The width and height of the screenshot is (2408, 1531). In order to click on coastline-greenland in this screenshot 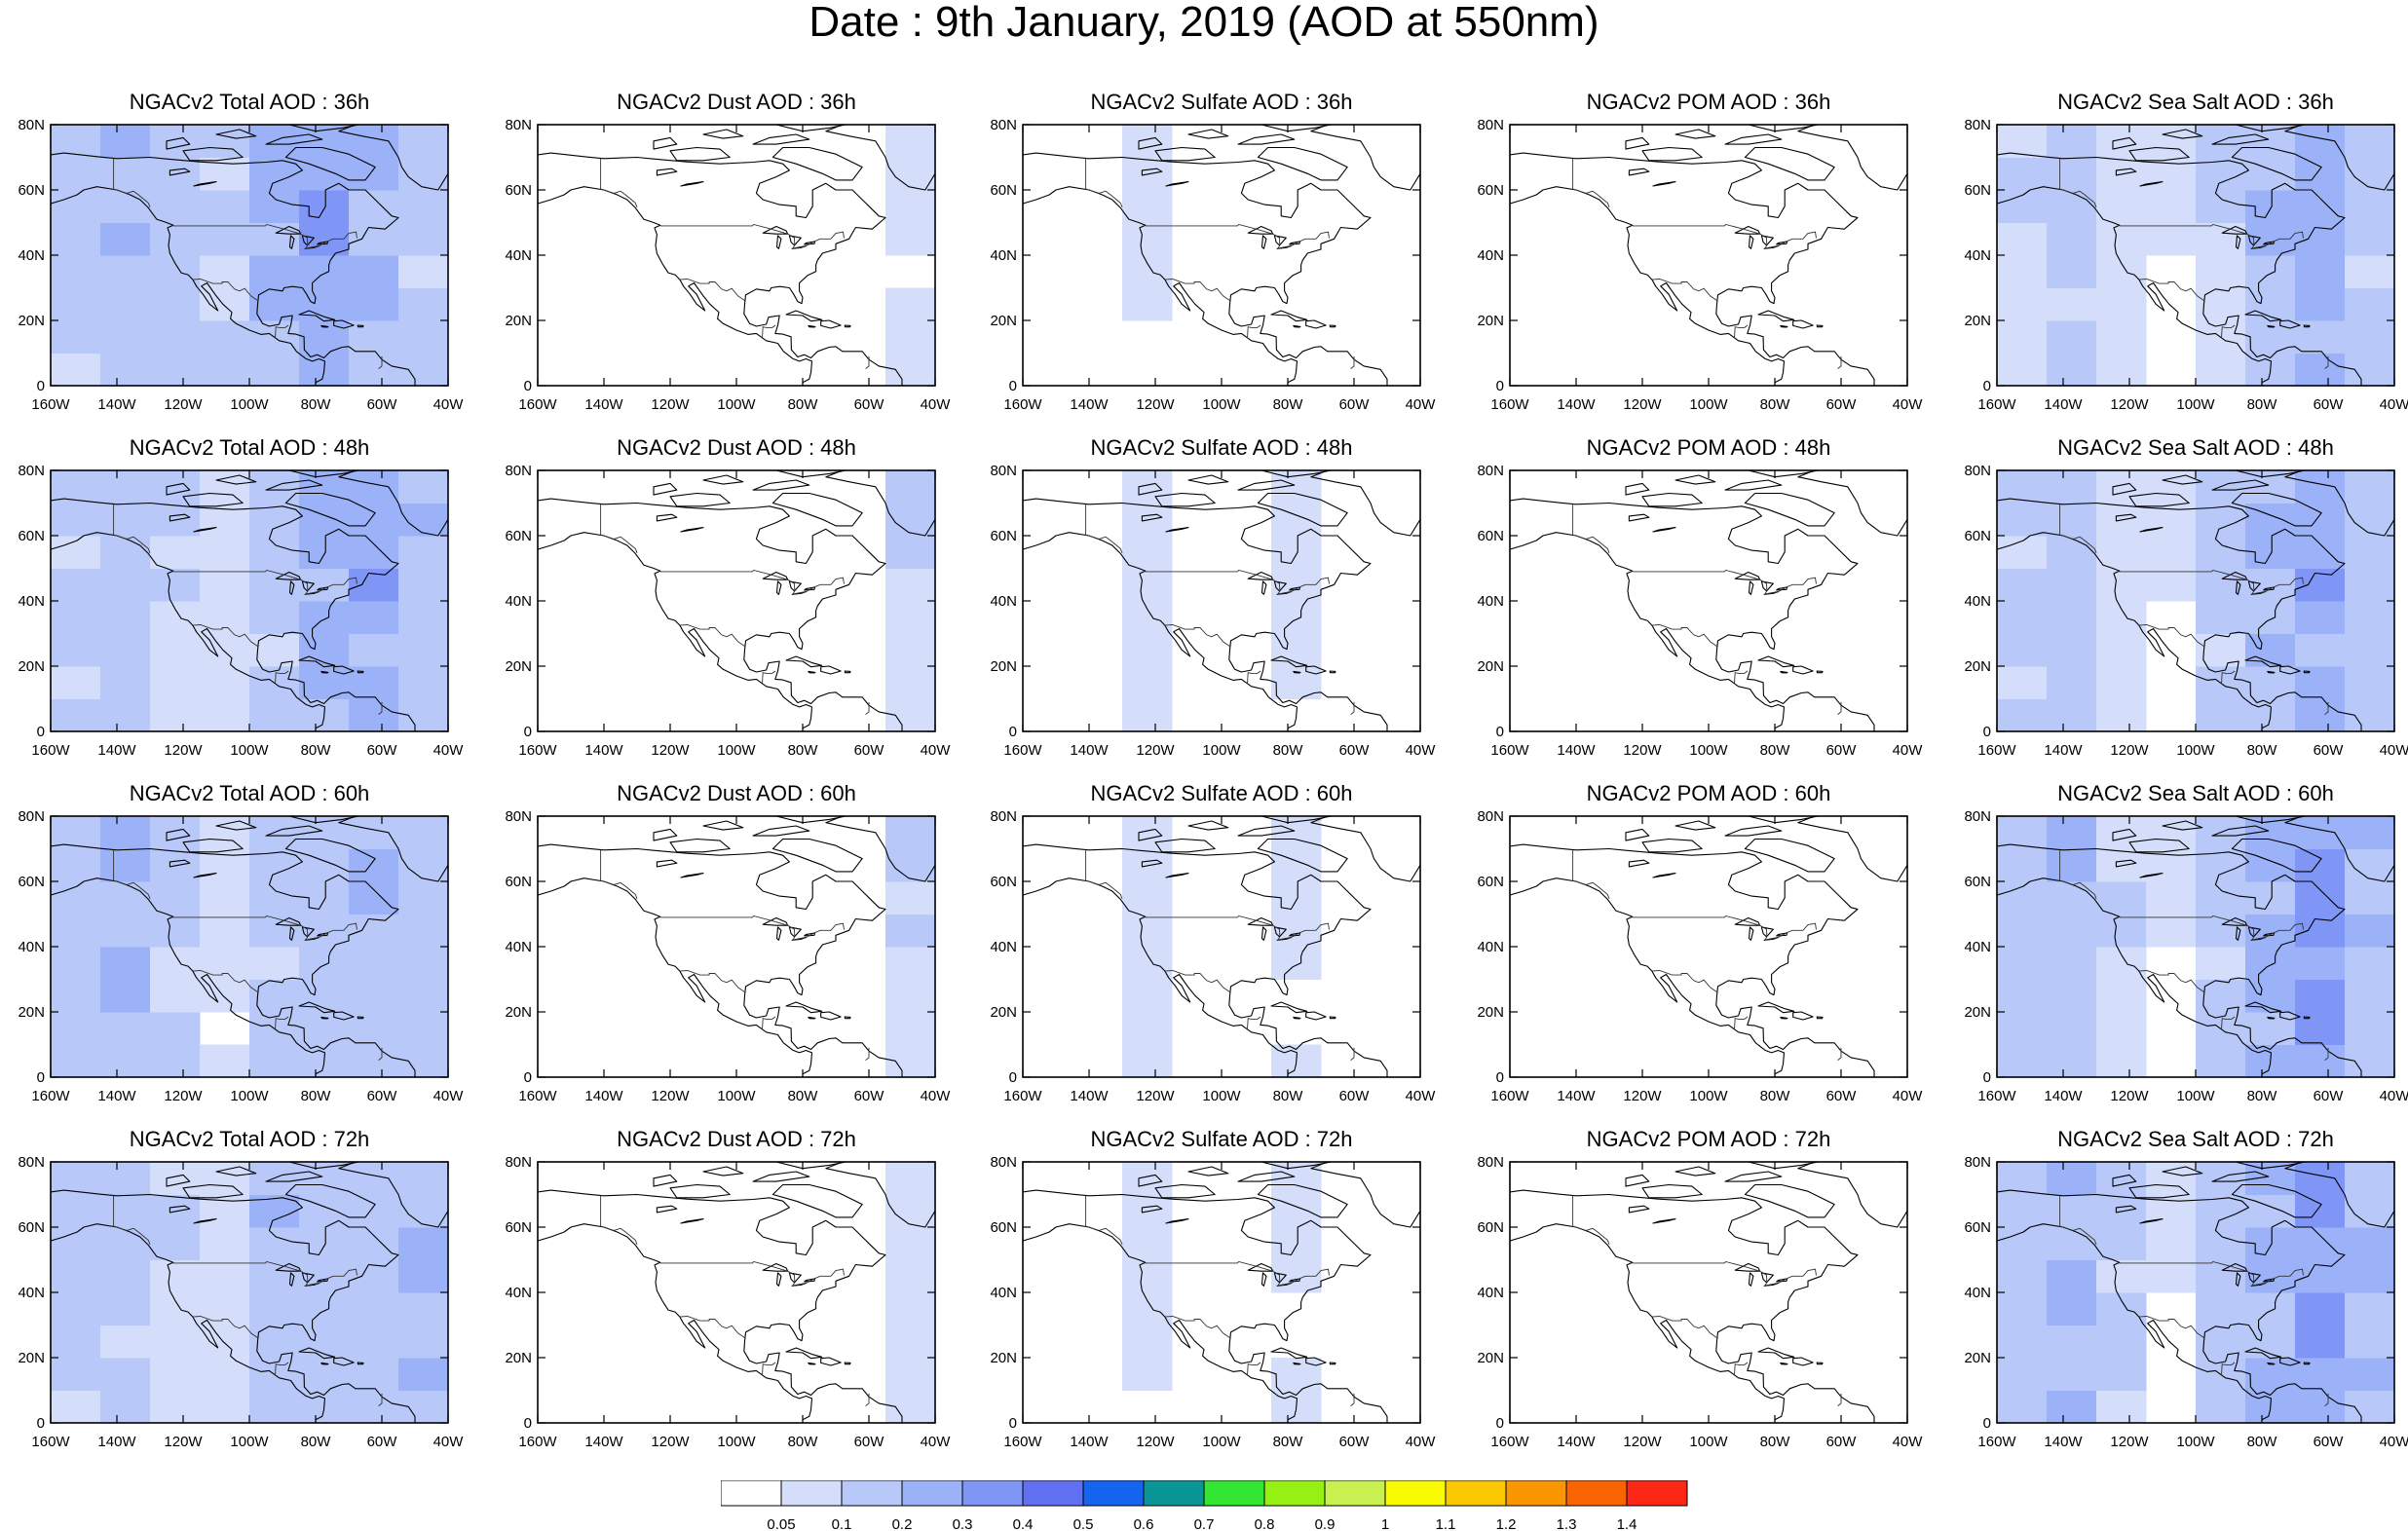, I will do `click(2339, 849)`.